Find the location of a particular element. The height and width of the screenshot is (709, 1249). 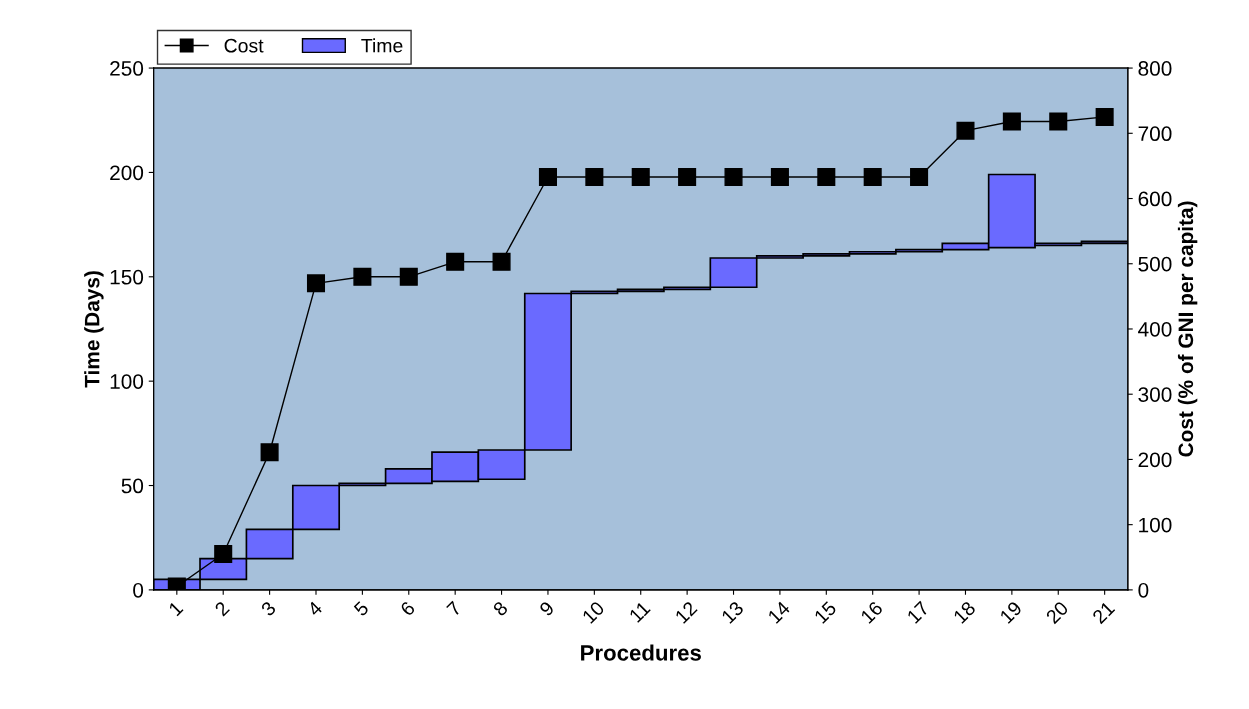

y2-tick-label: 500 is located at coordinates (1155, 264).